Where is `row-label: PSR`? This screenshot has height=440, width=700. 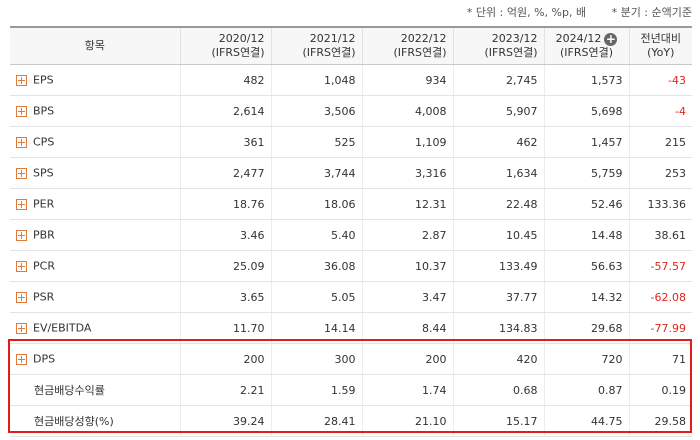
row-label: PSR is located at coordinates (44, 297).